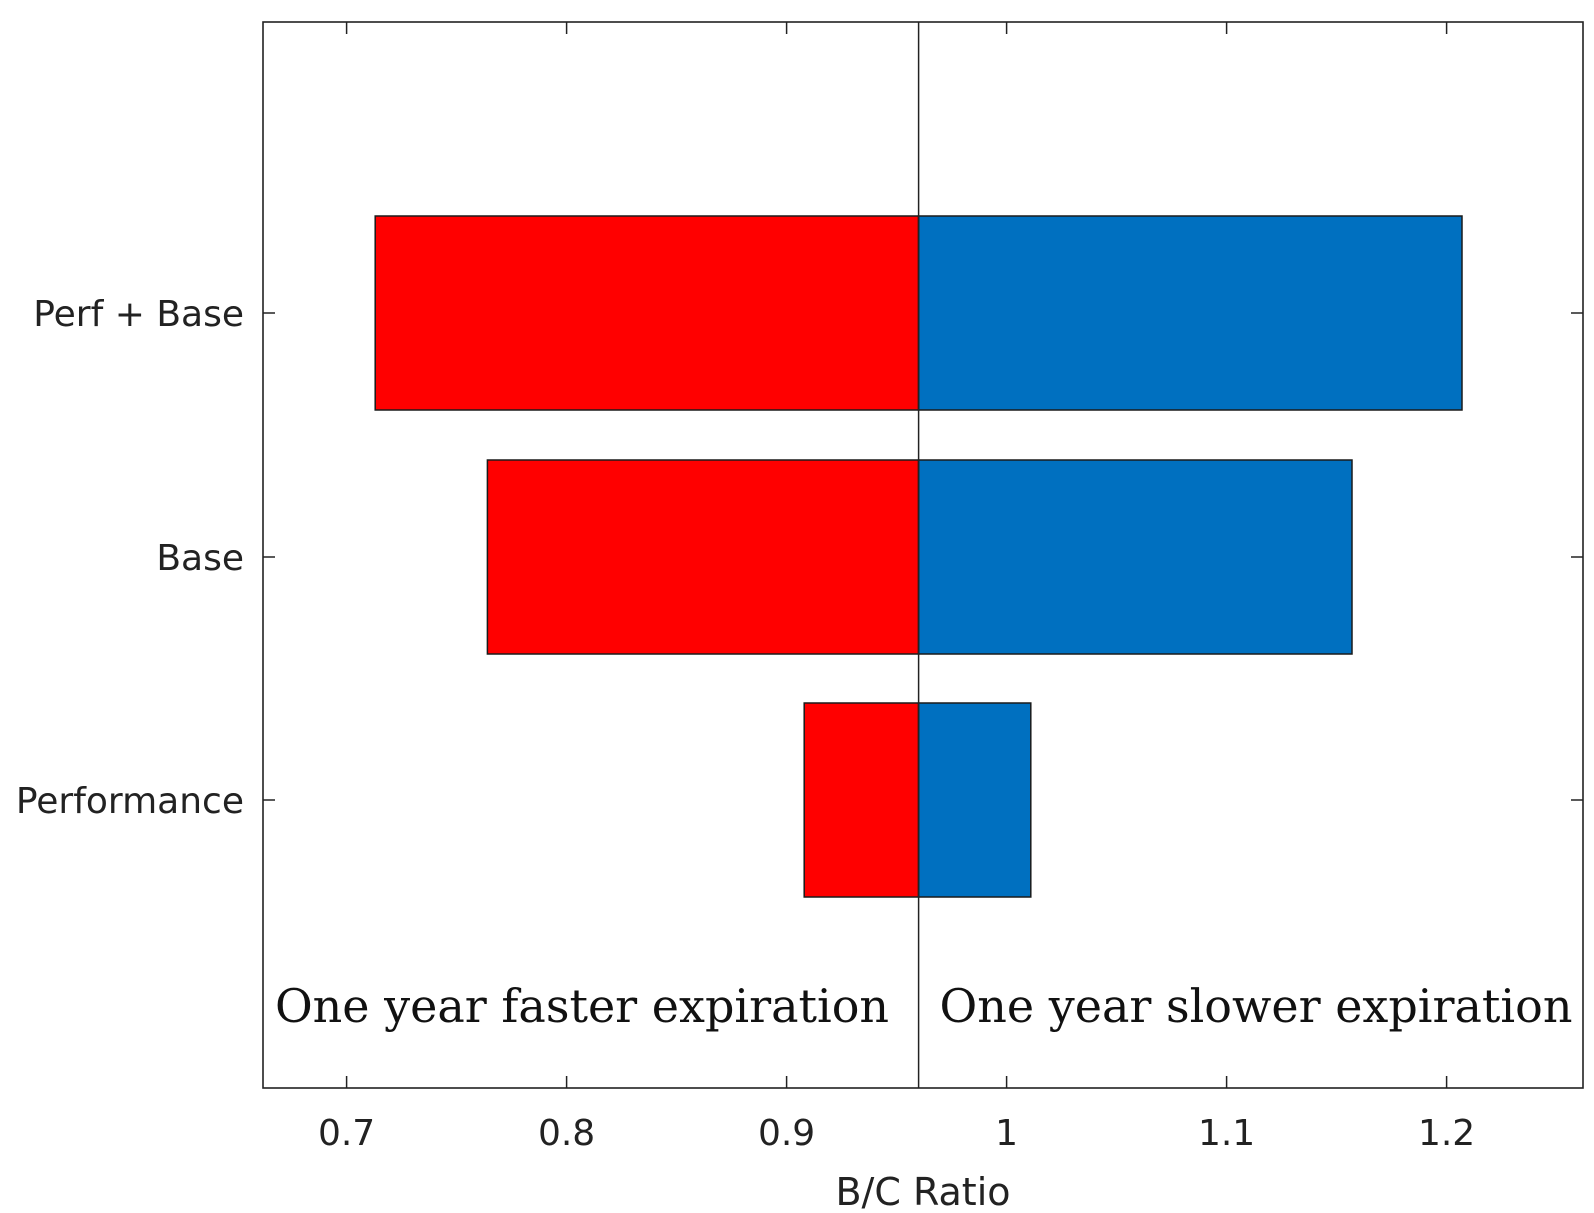  What do you see at coordinates (786, 1133) in the screenshot?
I see `x-tick-label: 0.9` at bounding box center [786, 1133].